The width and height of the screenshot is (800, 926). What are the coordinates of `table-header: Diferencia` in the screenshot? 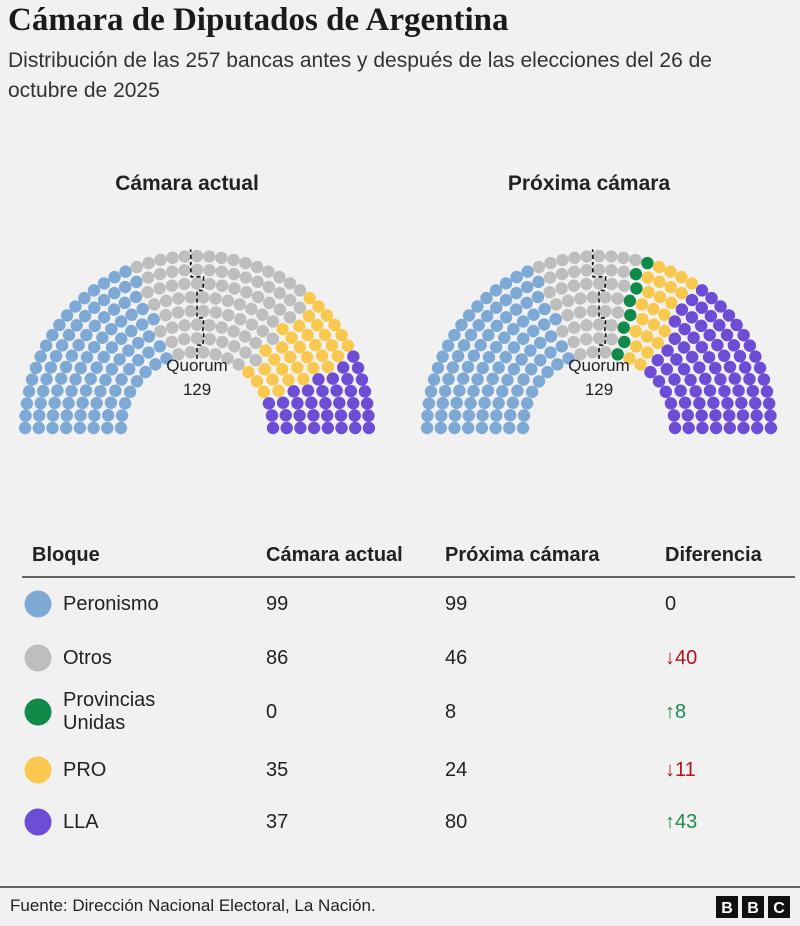 It's located at (713, 555).